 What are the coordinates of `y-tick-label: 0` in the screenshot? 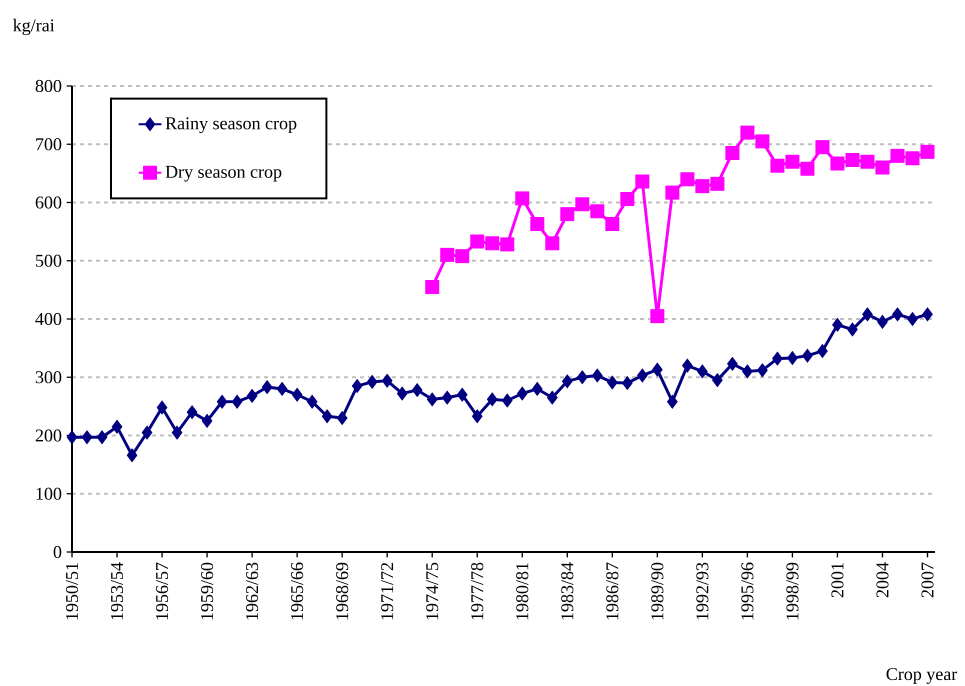 It's located at (58, 552).